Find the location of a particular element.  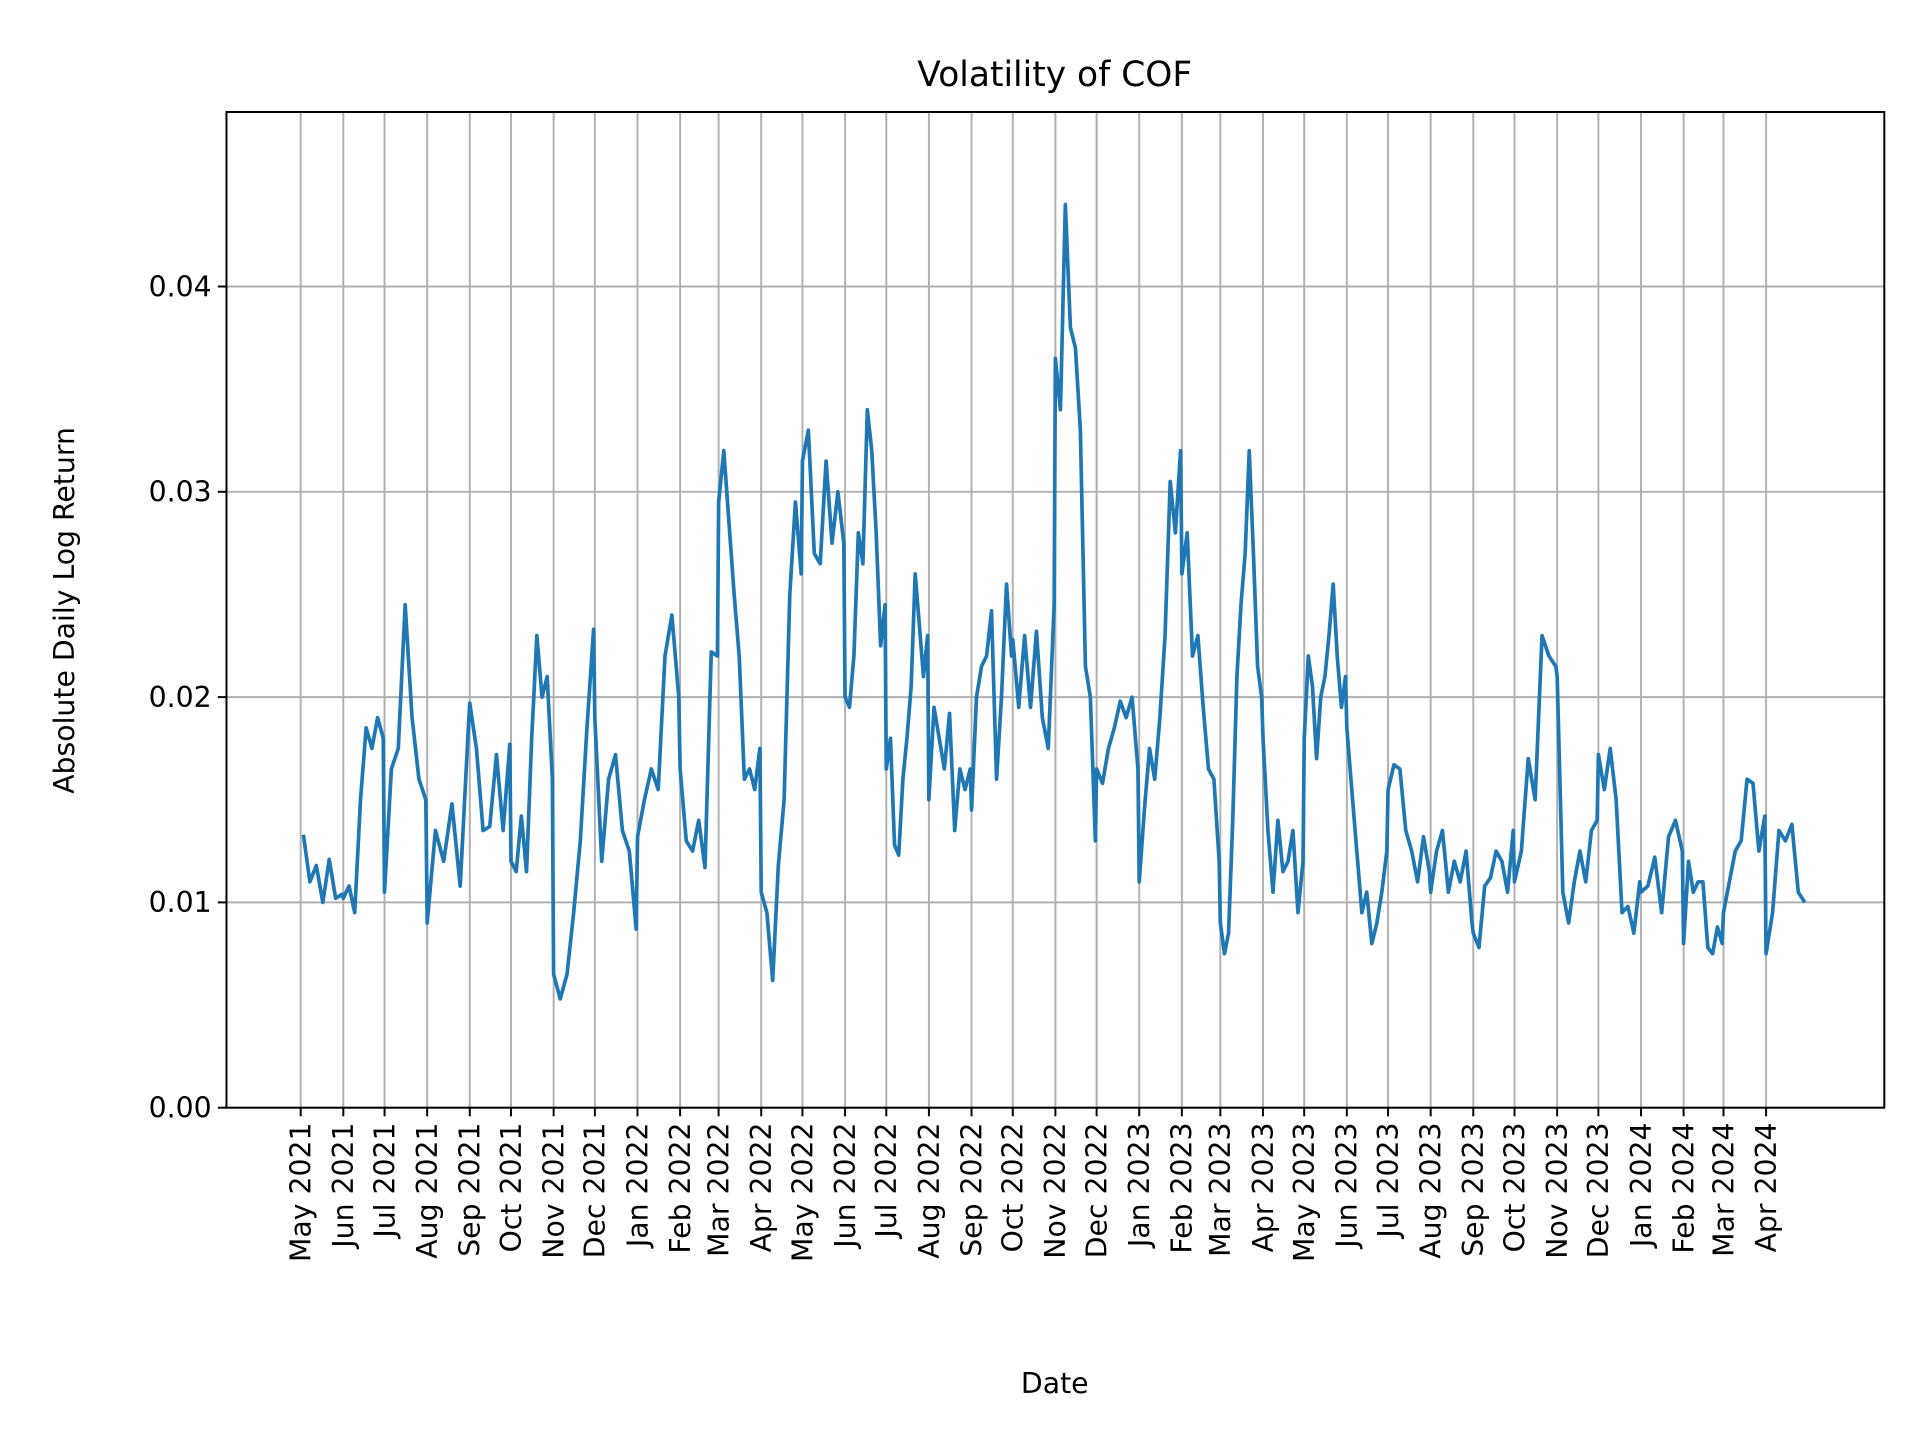

x-axis-label: Date is located at coordinates (1055, 1383).